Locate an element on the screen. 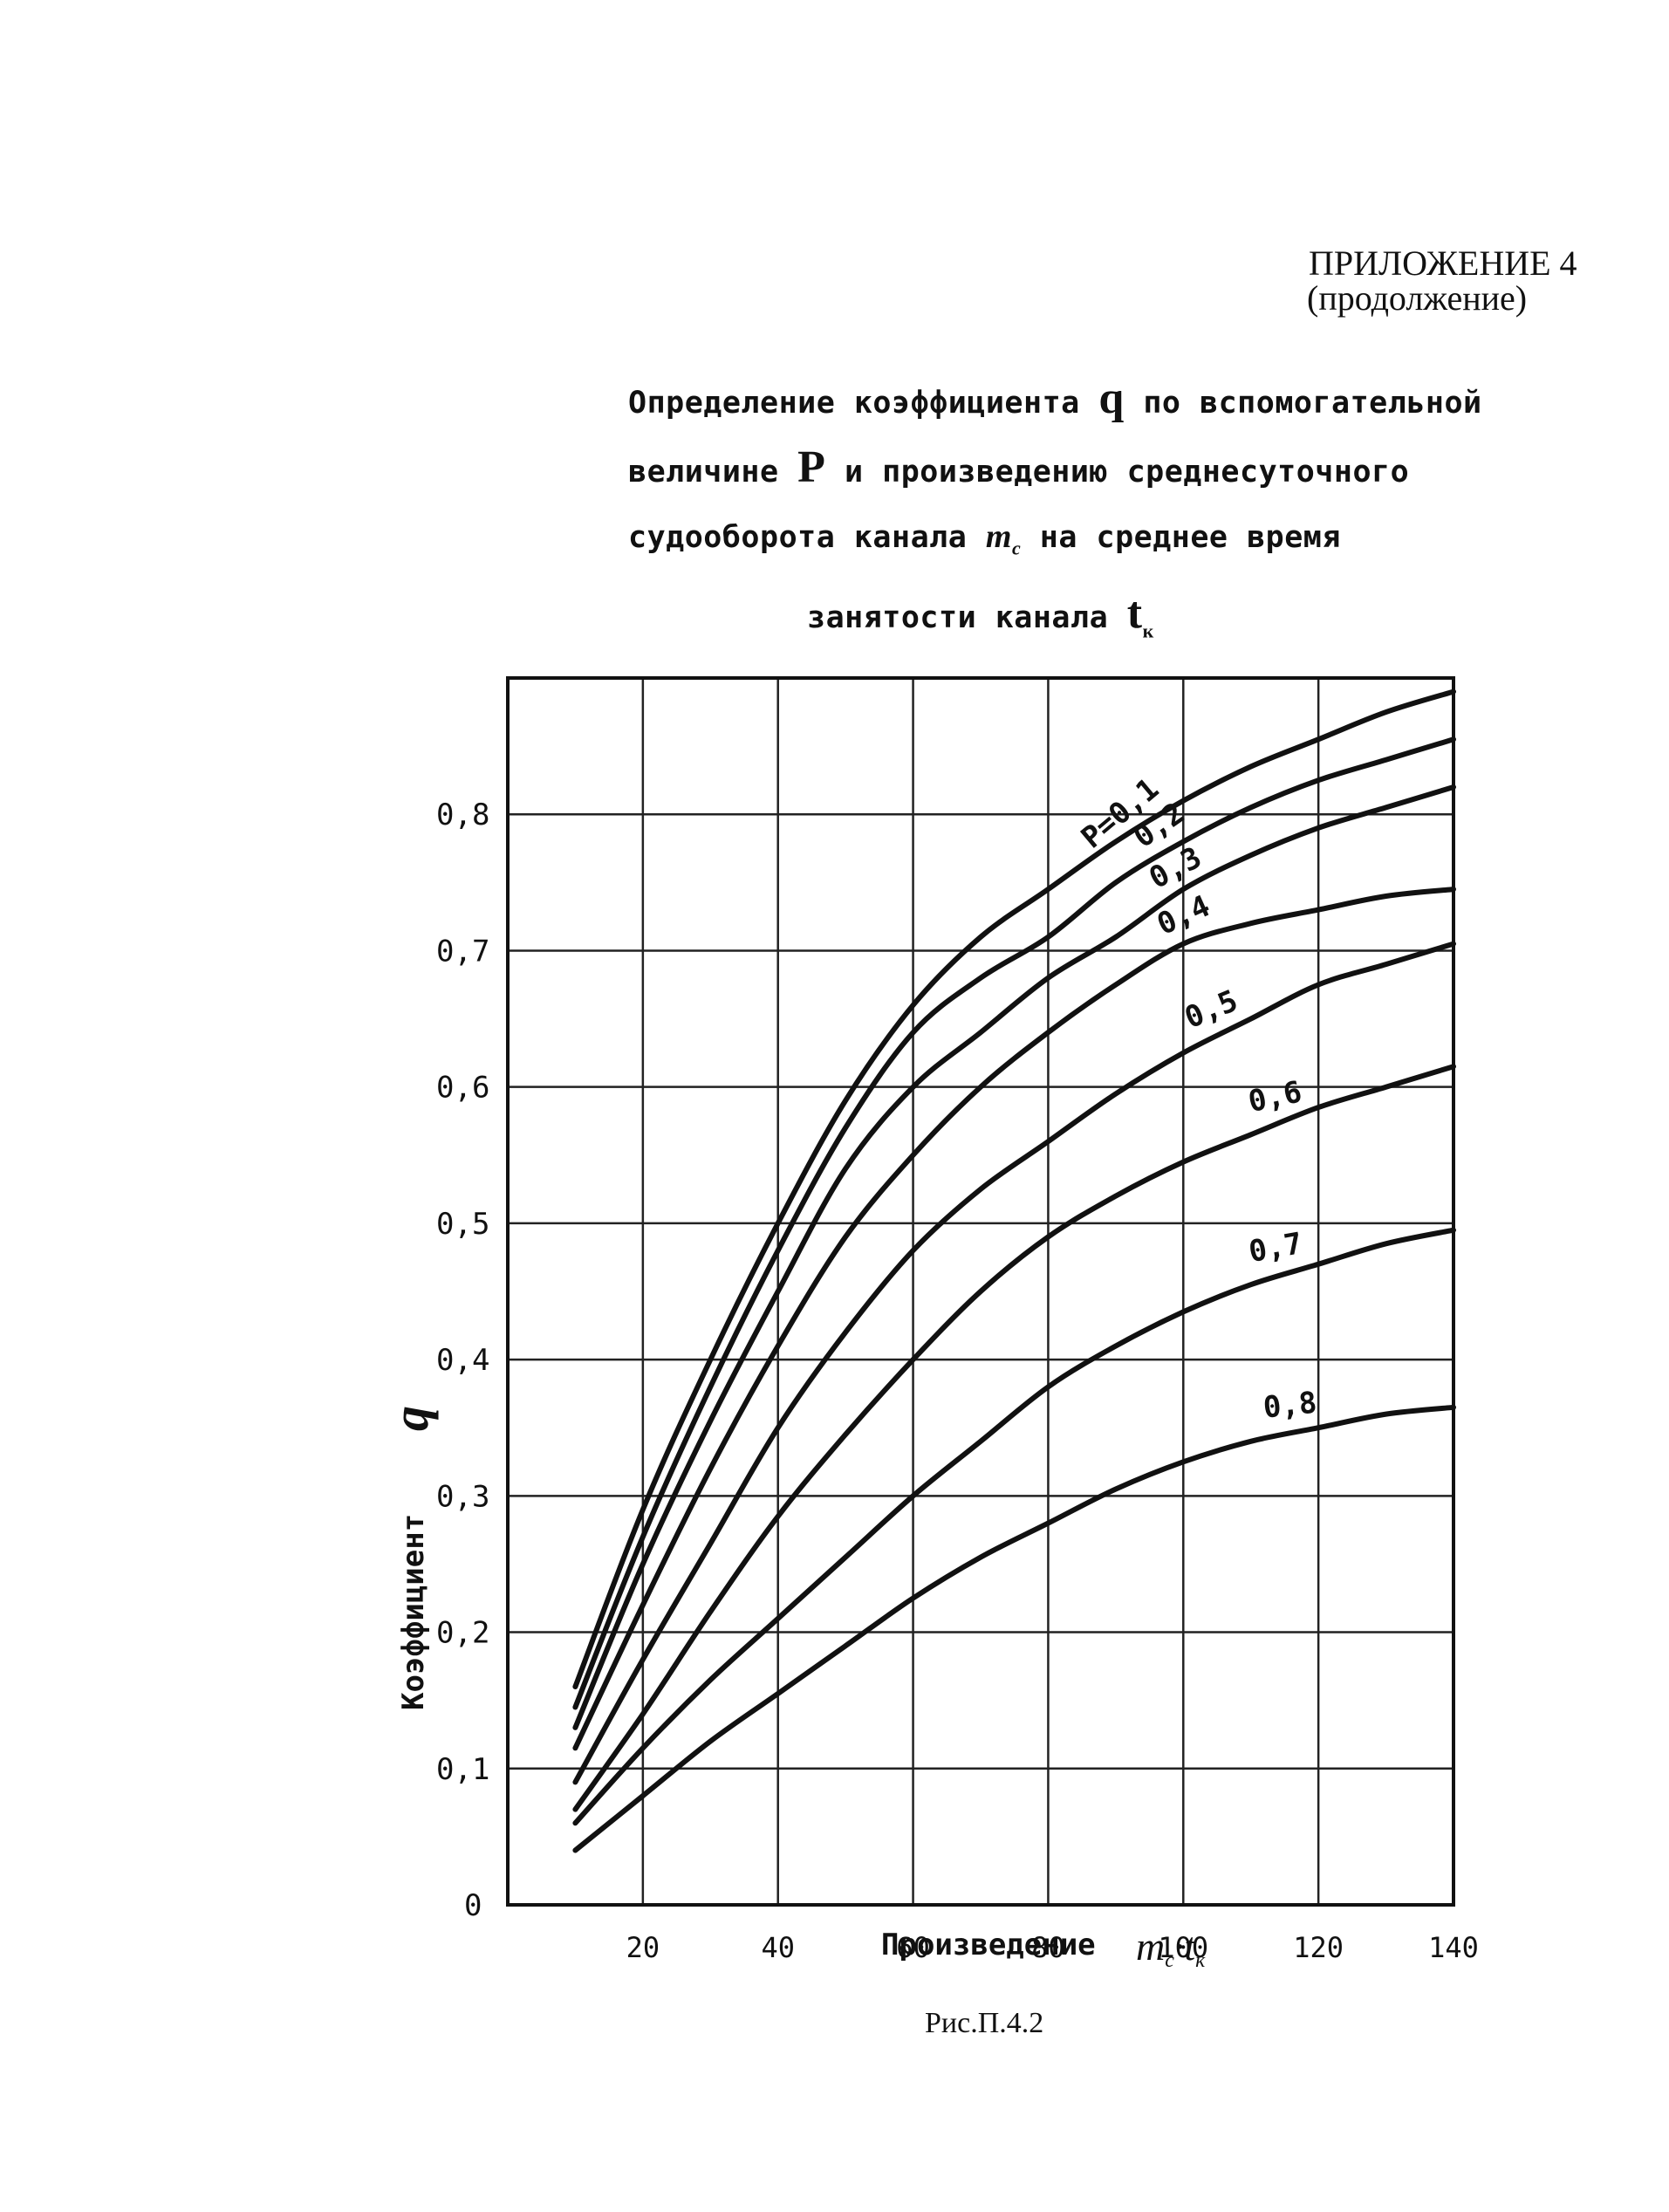 The width and height of the screenshot is (1669, 2212). x-tick-label: 60 is located at coordinates (913, 1947).